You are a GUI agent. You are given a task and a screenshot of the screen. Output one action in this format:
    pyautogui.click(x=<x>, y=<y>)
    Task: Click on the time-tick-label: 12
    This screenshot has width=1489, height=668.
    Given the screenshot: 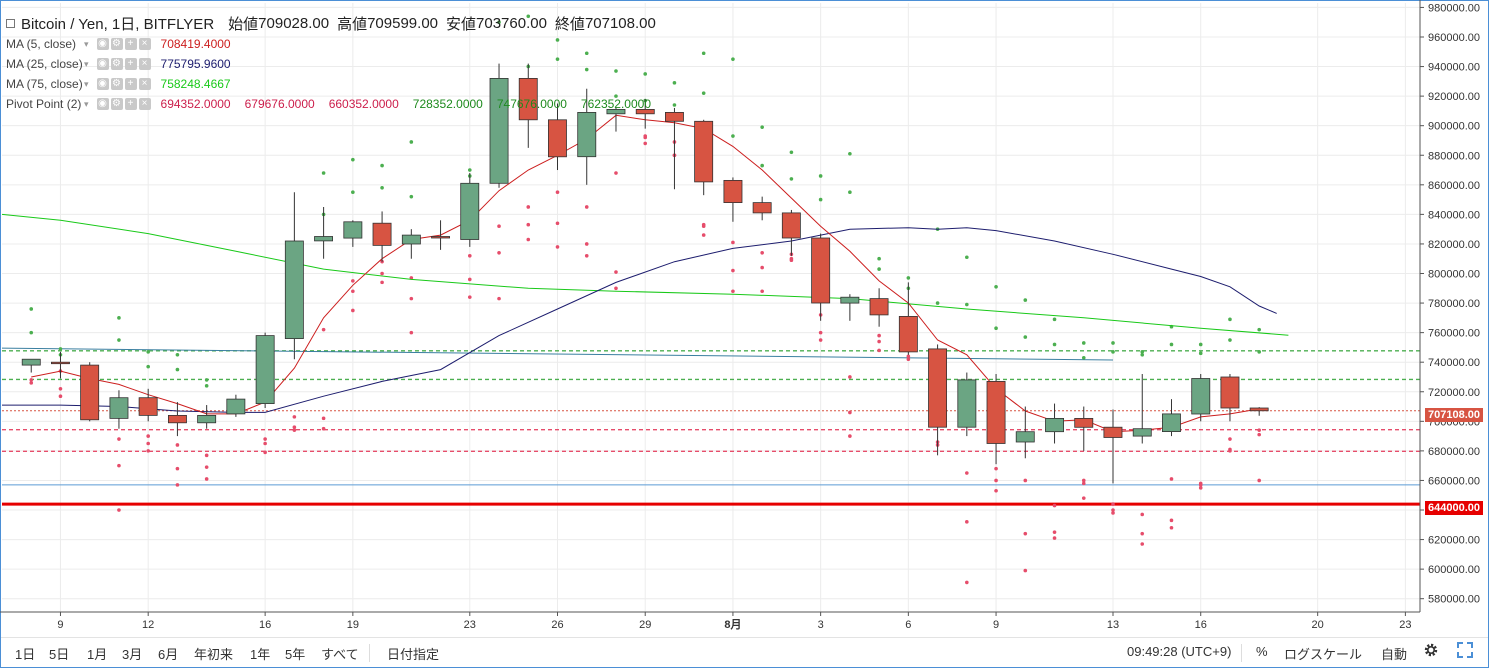 What is the action you would take?
    pyautogui.click(x=148, y=625)
    